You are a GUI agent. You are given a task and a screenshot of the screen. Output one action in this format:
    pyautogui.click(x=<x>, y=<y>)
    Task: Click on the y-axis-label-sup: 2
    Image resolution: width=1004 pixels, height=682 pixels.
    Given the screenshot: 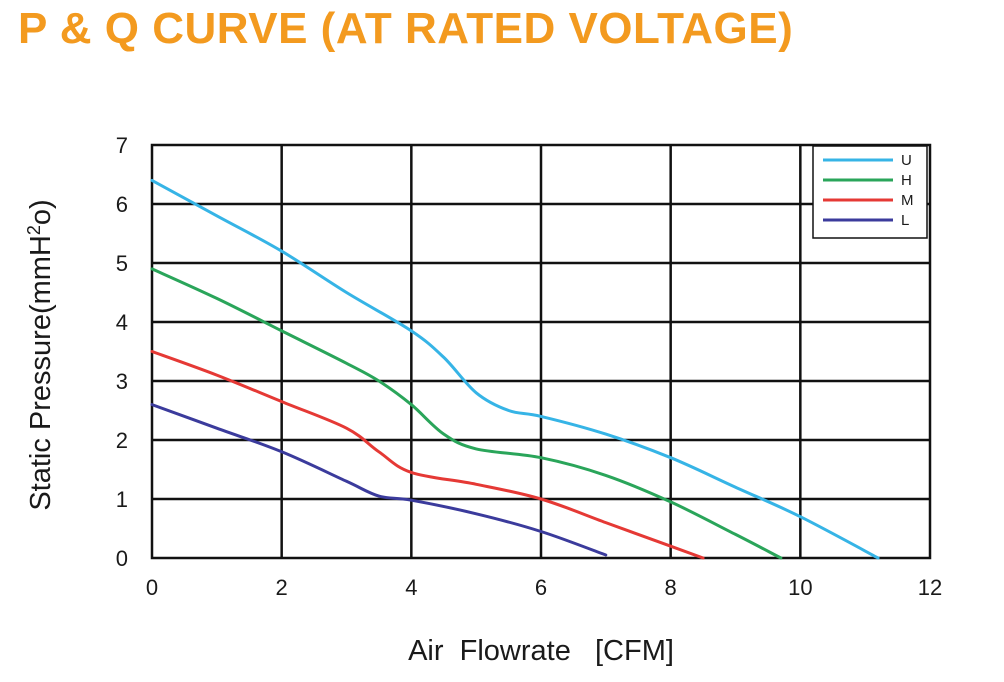 What is the action you would take?
    pyautogui.click(x=34, y=230)
    